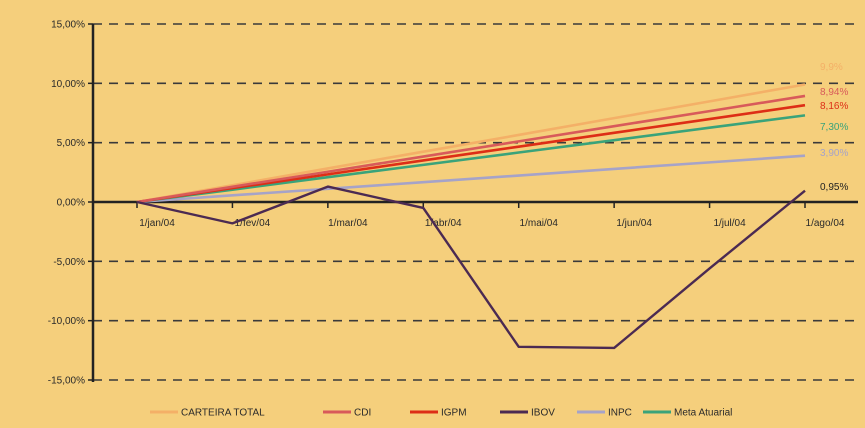 The height and width of the screenshot is (428, 865). What do you see at coordinates (834, 92) in the screenshot?
I see `end-label: 8,94%` at bounding box center [834, 92].